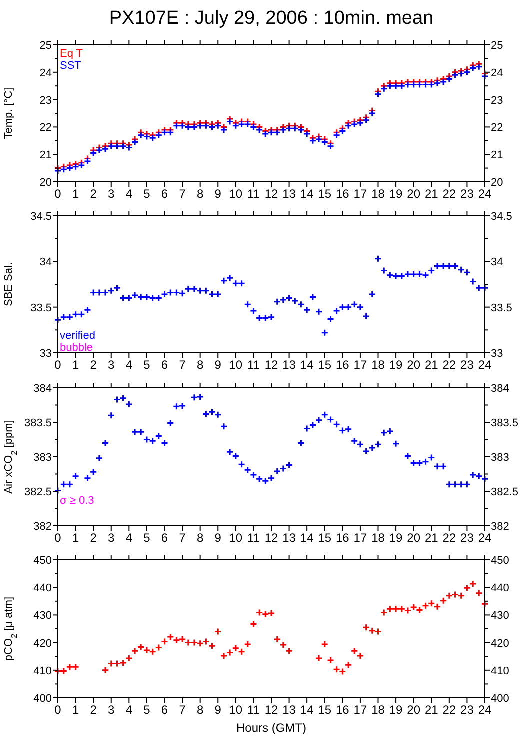 The image size is (529, 739). Describe the element at coordinates (41, 217) in the screenshot. I see `y-tick-label: 34.5` at that location.